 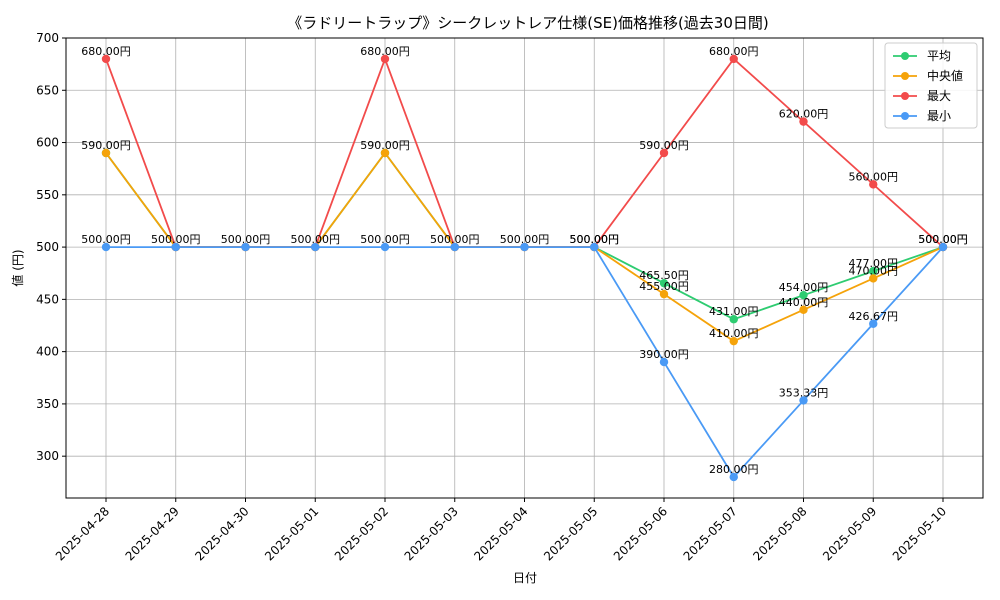 What do you see at coordinates (47, 195) in the screenshot?
I see `y-tick-label: 550` at bounding box center [47, 195].